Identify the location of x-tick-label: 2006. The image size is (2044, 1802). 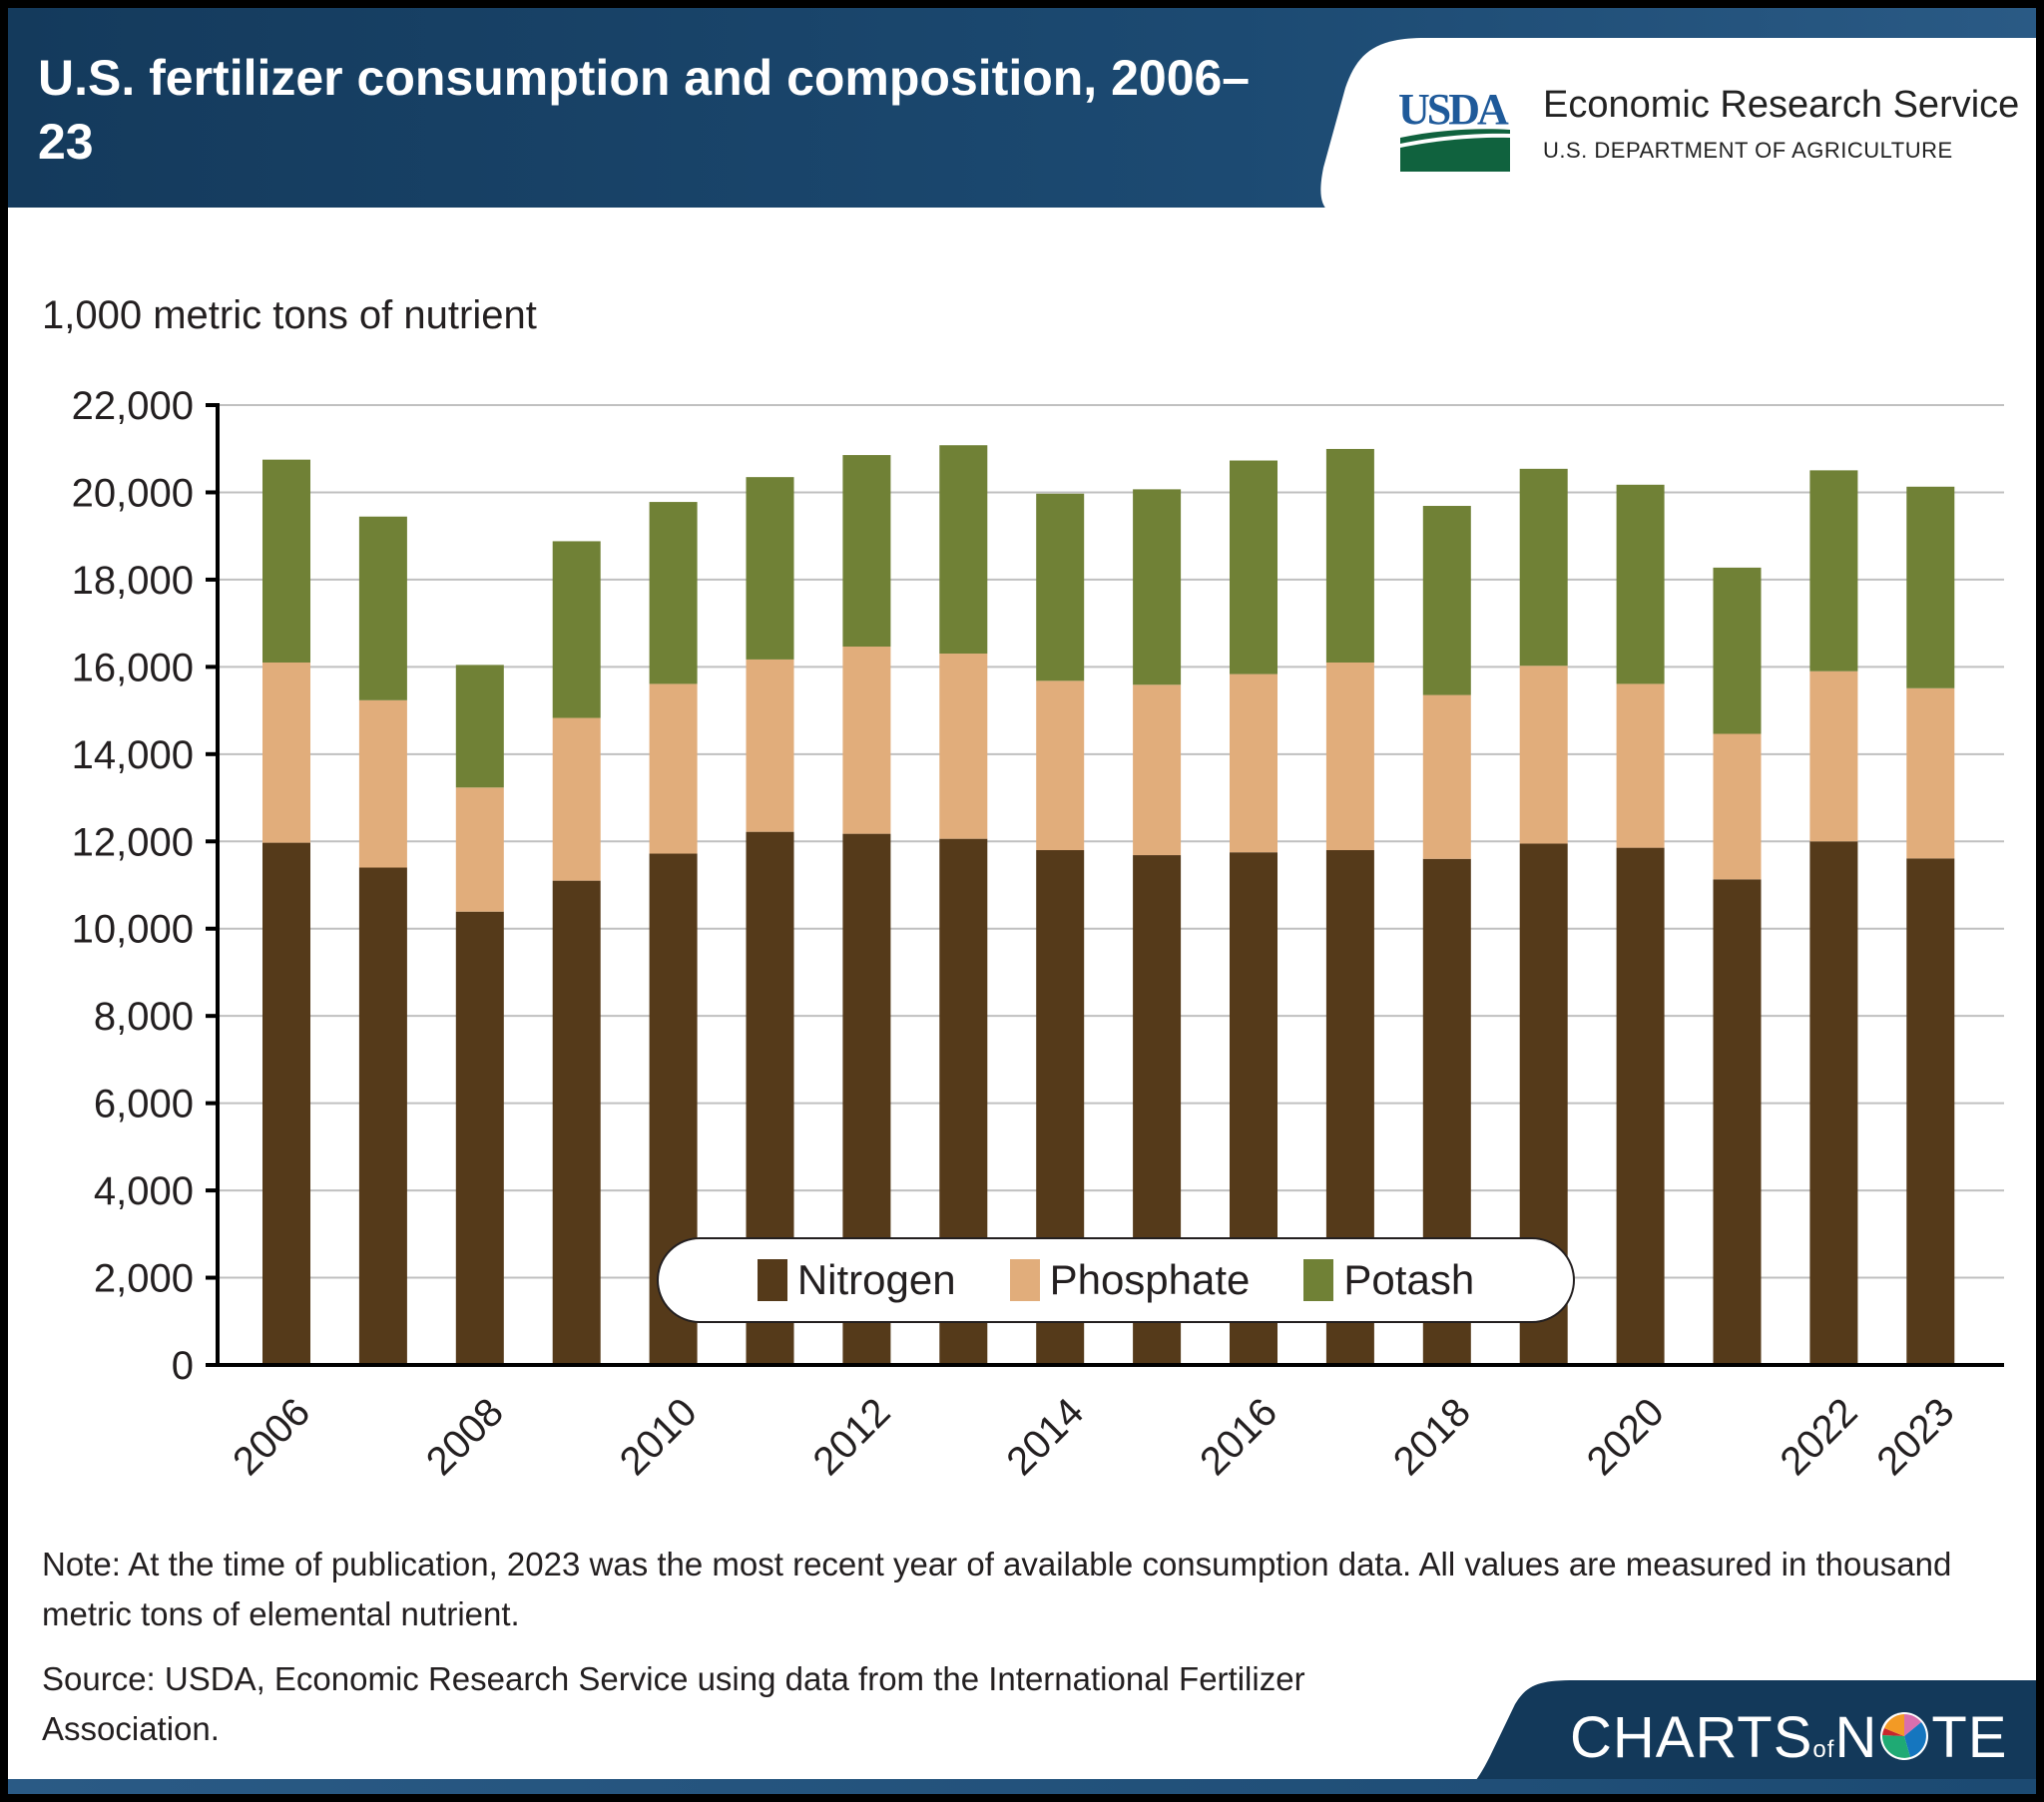
(271, 1437).